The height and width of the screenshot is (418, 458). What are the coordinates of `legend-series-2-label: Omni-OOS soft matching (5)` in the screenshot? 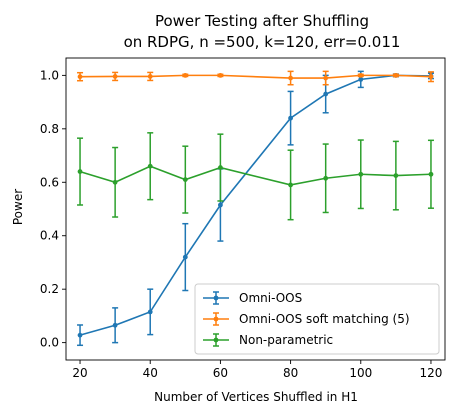 It's located at (324, 319).